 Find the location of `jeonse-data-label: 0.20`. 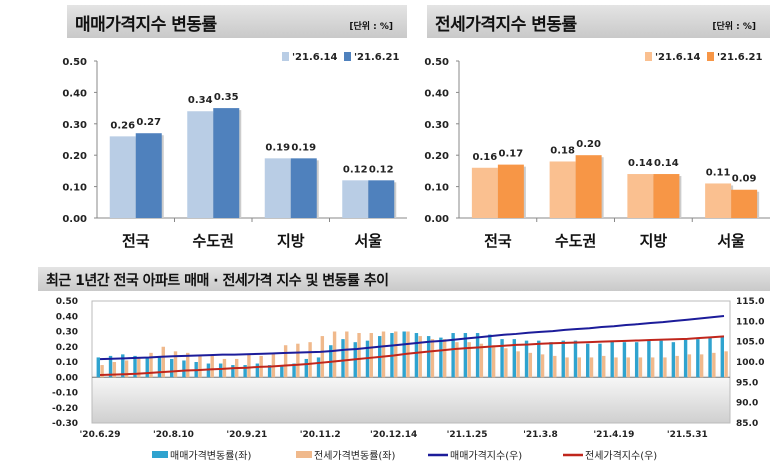

jeonse-data-label: 0.20 is located at coordinates (588, 144).